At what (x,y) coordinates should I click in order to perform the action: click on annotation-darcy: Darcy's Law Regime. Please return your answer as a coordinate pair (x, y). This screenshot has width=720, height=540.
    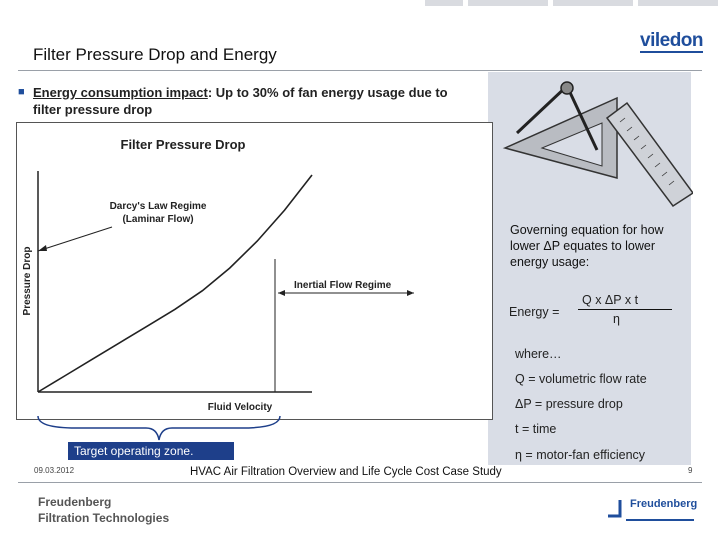
    Looking at the image, I should click on (158, 206).